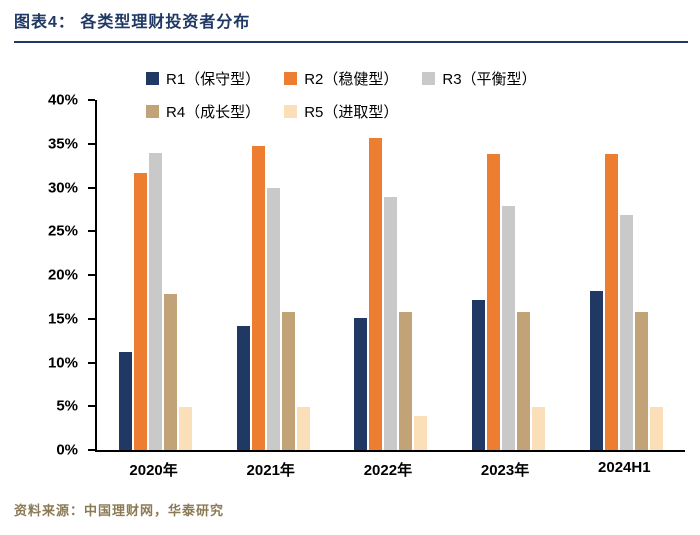 The width and height of the screenshot is (700, 535). Describe the element at coordinates (364, 95) in the screenshot. I see `legend: R1（保守型） R2（稳健型） R3（平衡型） R4（成长型） R5（进取型）` at that location.